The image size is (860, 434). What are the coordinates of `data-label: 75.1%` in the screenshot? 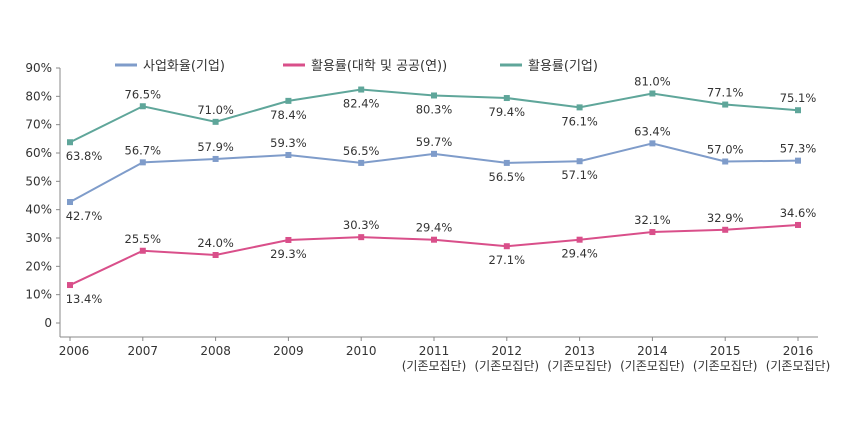 It's located at (798, 98).